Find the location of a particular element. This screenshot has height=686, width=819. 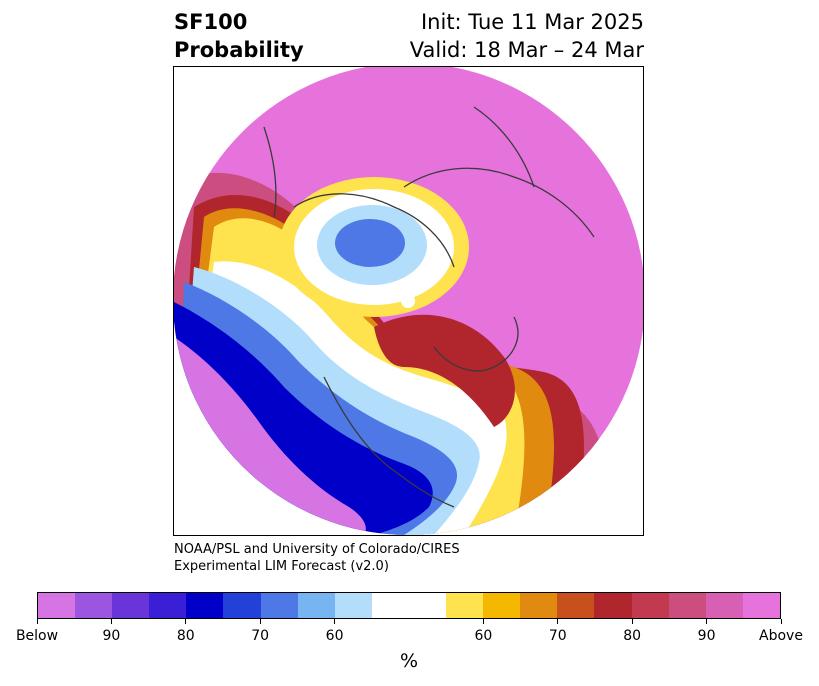

title-left: SF100 Probability is located at coordinates (239, 36).